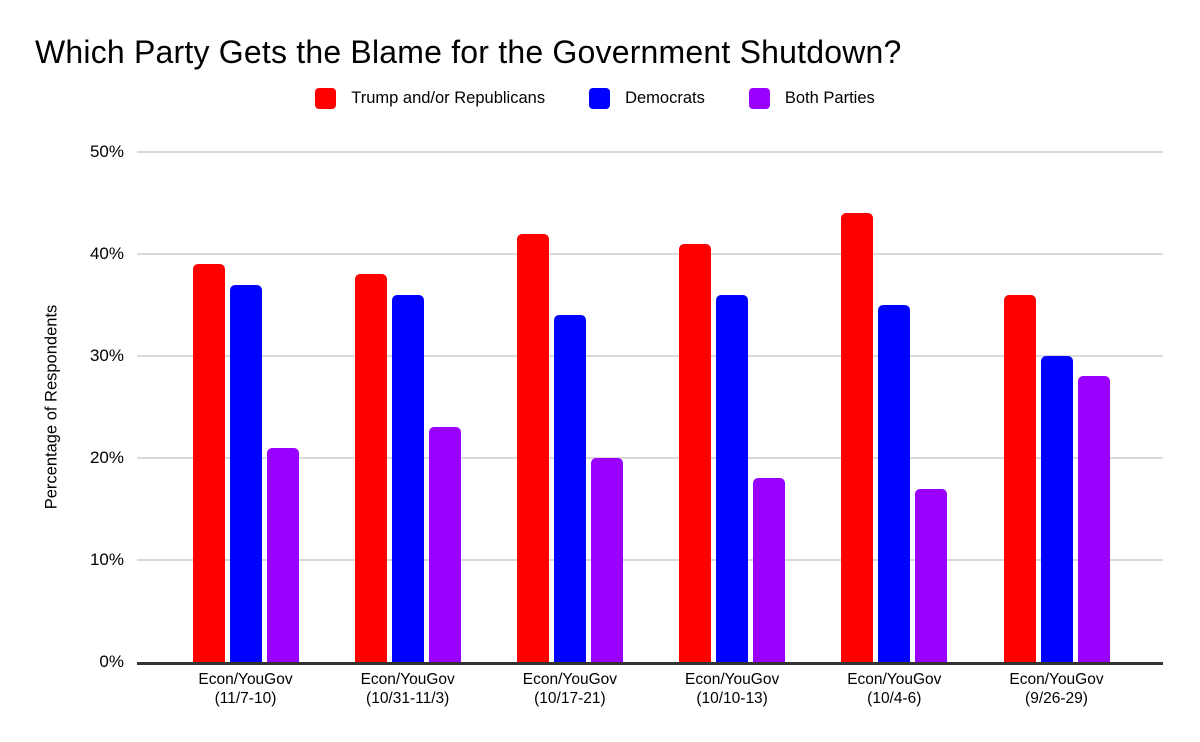 This screenshot has height=742, width=1200. I want to click on y-axis-title: Percentage of Respondents, so click(51, 407).